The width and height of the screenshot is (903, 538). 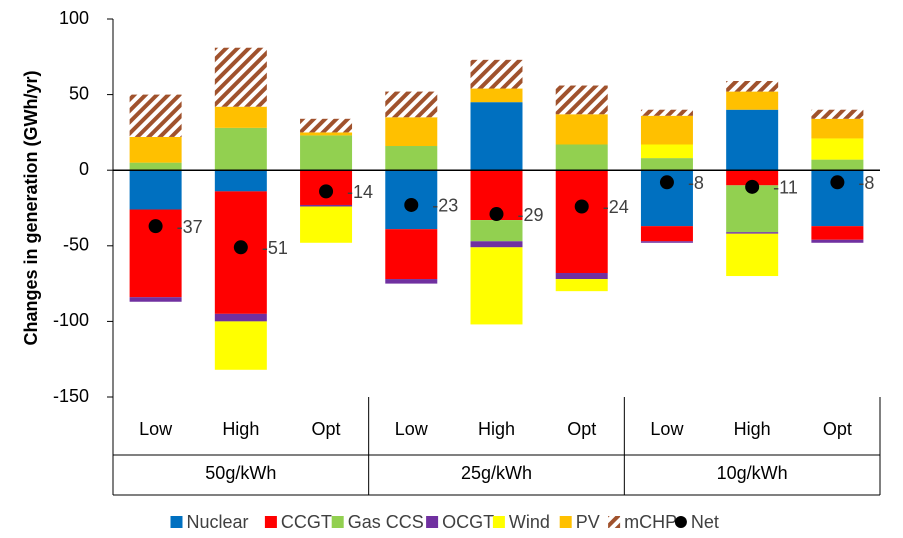 What do you see at coordinates (705, 522) in the screenshot?
I see `legend-label: Net` at bounding box center [705, 522].